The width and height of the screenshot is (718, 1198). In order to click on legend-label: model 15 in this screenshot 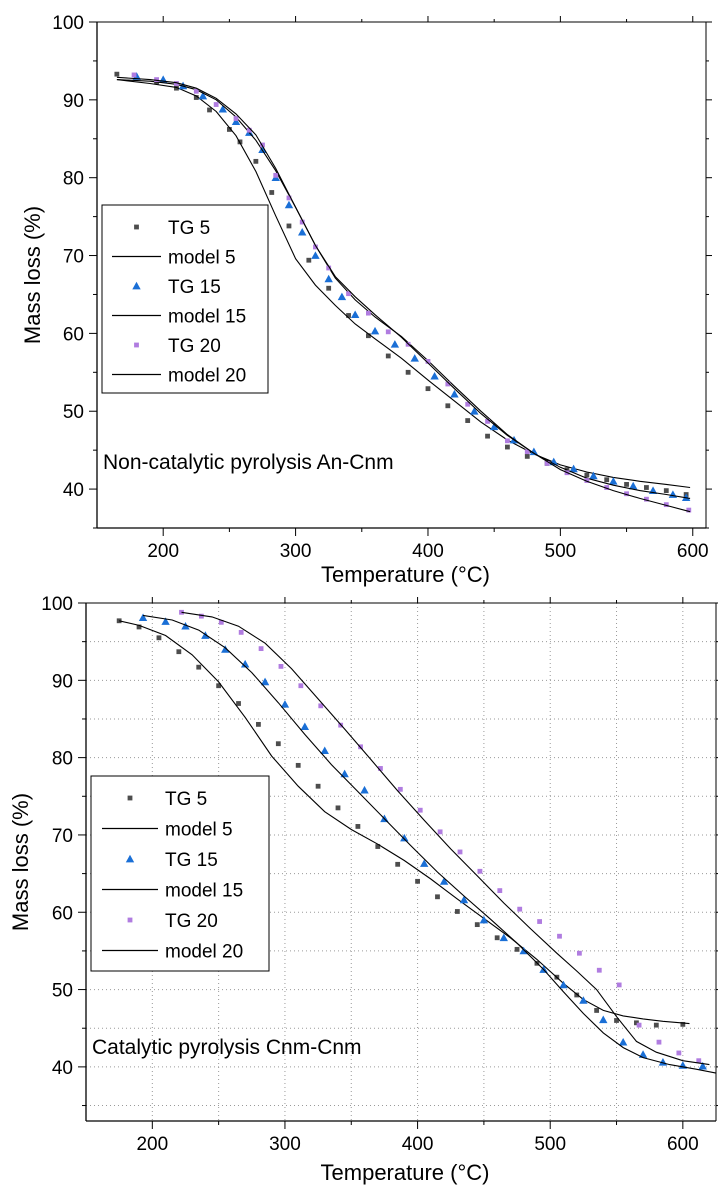, I will do `click(204, 891)`.